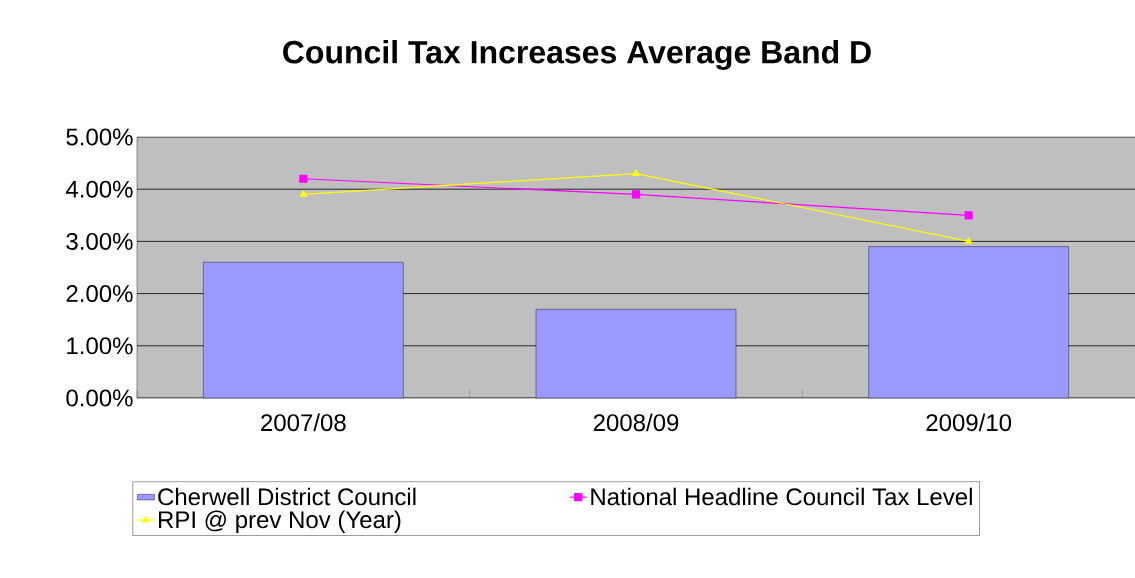 The width and height of the screenshot is (1135, 578). Describe the element at coordinates (636, 422) in the screenshot. I see `x-tick-label: 2008/09` at that location.